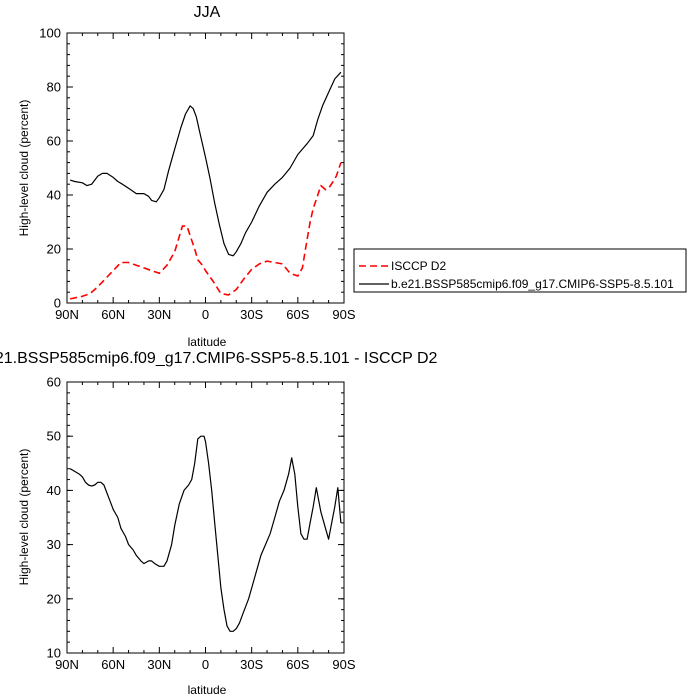  What do you see at coordinates (54, 436) in the screenshot?
I see `y-tick-label: 50` at bounding box center [54, 436].